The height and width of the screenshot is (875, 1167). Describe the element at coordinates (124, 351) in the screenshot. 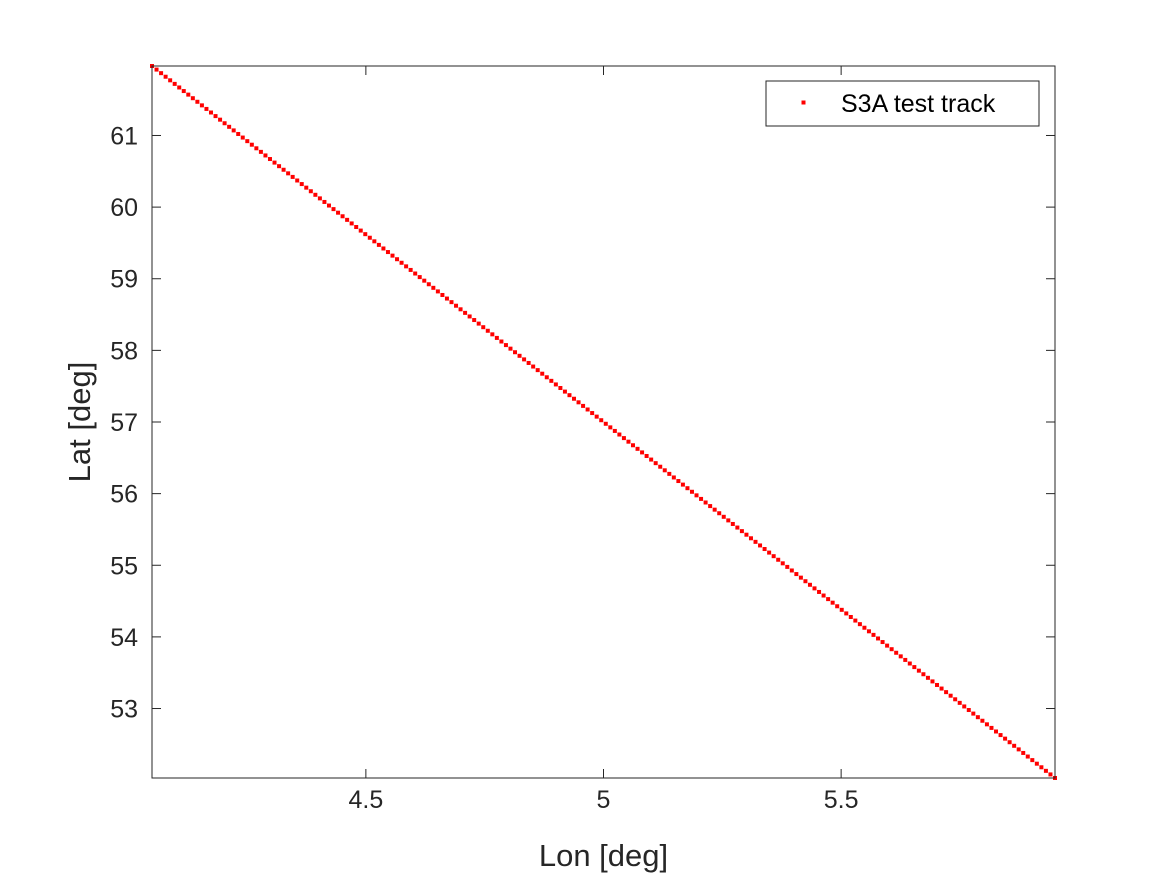

I see `y-tick-label: 58` at that location.